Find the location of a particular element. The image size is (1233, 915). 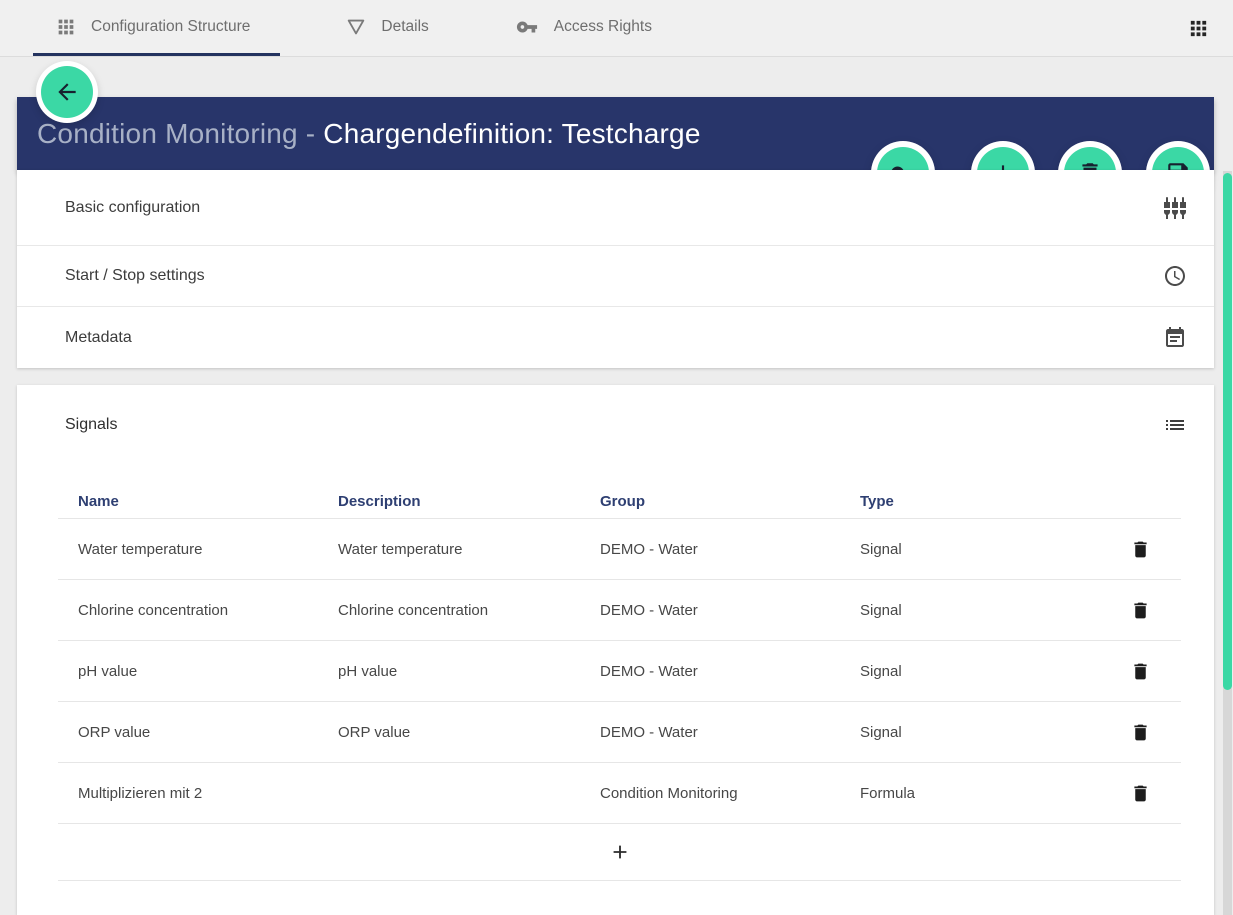

column-header-description: Description is located at coordinates (379, 501).